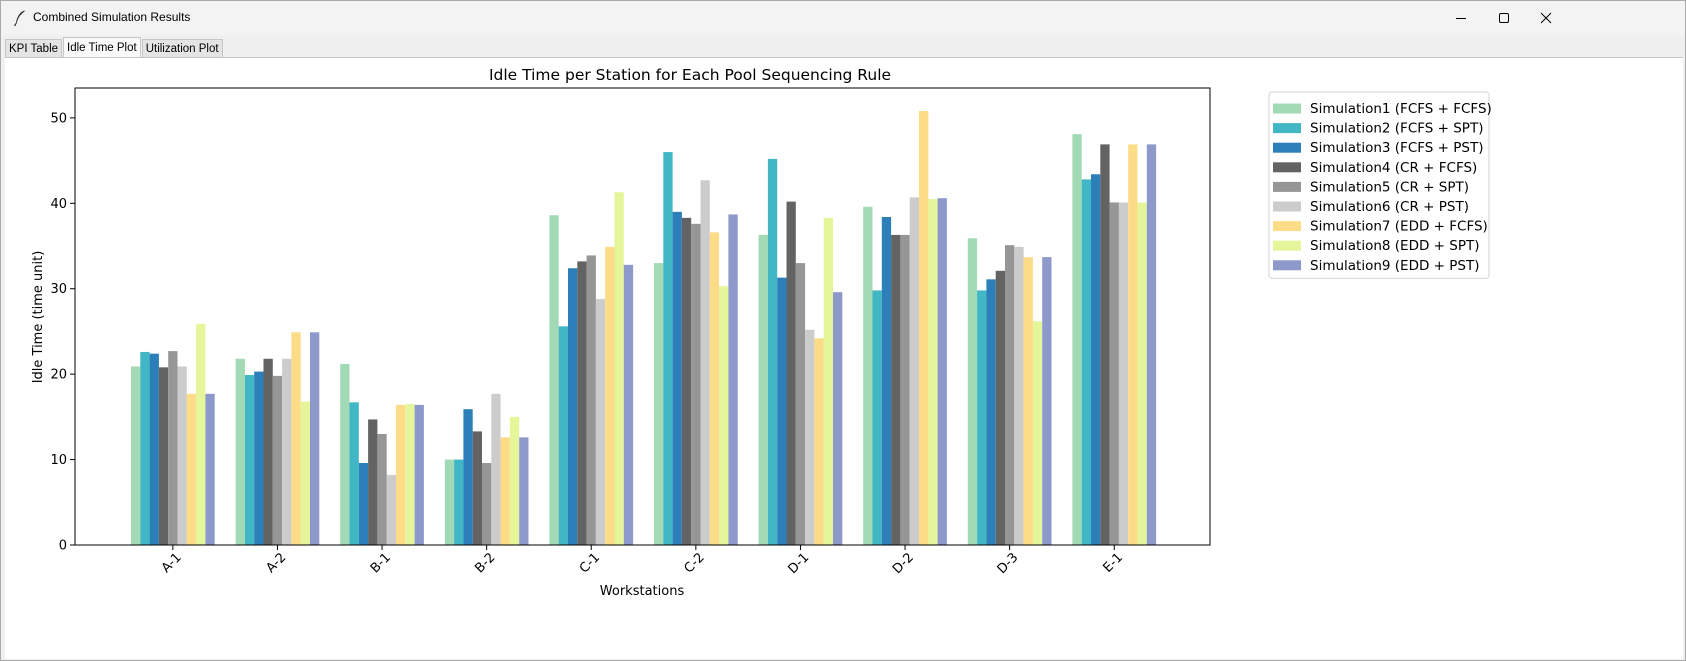  What do you see at coordinates (677, 378) in the screenshot?
I see `bar-C-2-sim3` at bounding box center [677, 378].